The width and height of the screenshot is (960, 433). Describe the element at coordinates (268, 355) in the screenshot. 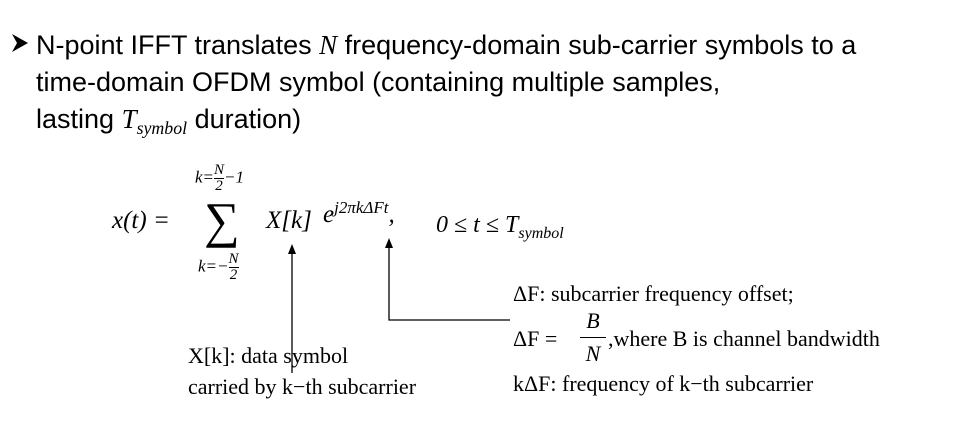

I see `xk-note-line-1: X[k]: data symbol` at that location.